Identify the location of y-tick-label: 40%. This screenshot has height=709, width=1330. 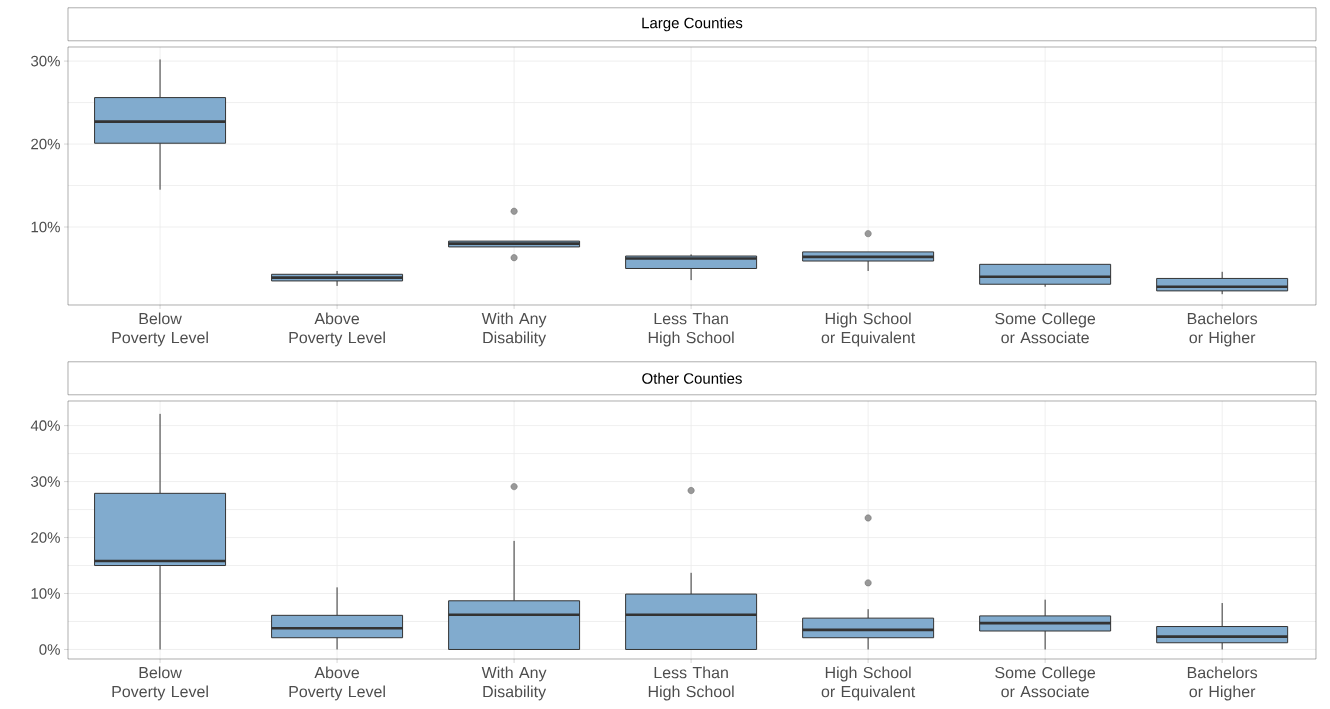
(45, 425).